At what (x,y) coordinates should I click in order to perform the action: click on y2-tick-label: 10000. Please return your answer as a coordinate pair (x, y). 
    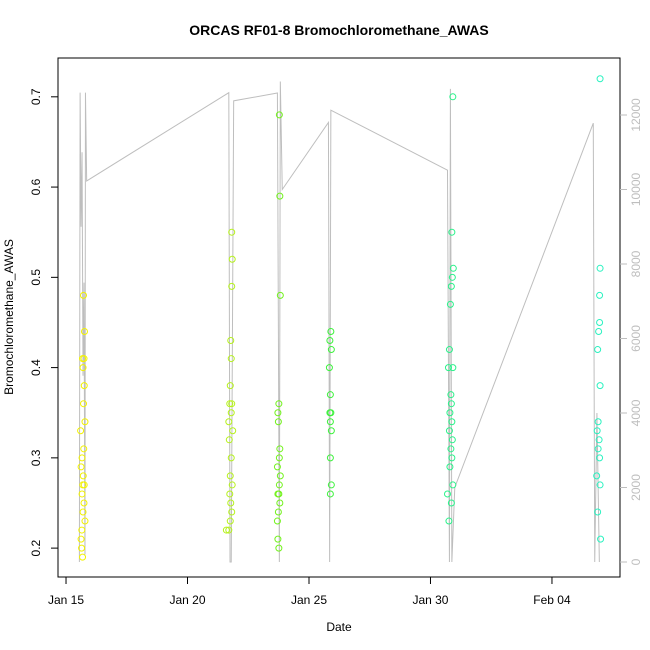
    Looking at the image, I should click on (636, 189).